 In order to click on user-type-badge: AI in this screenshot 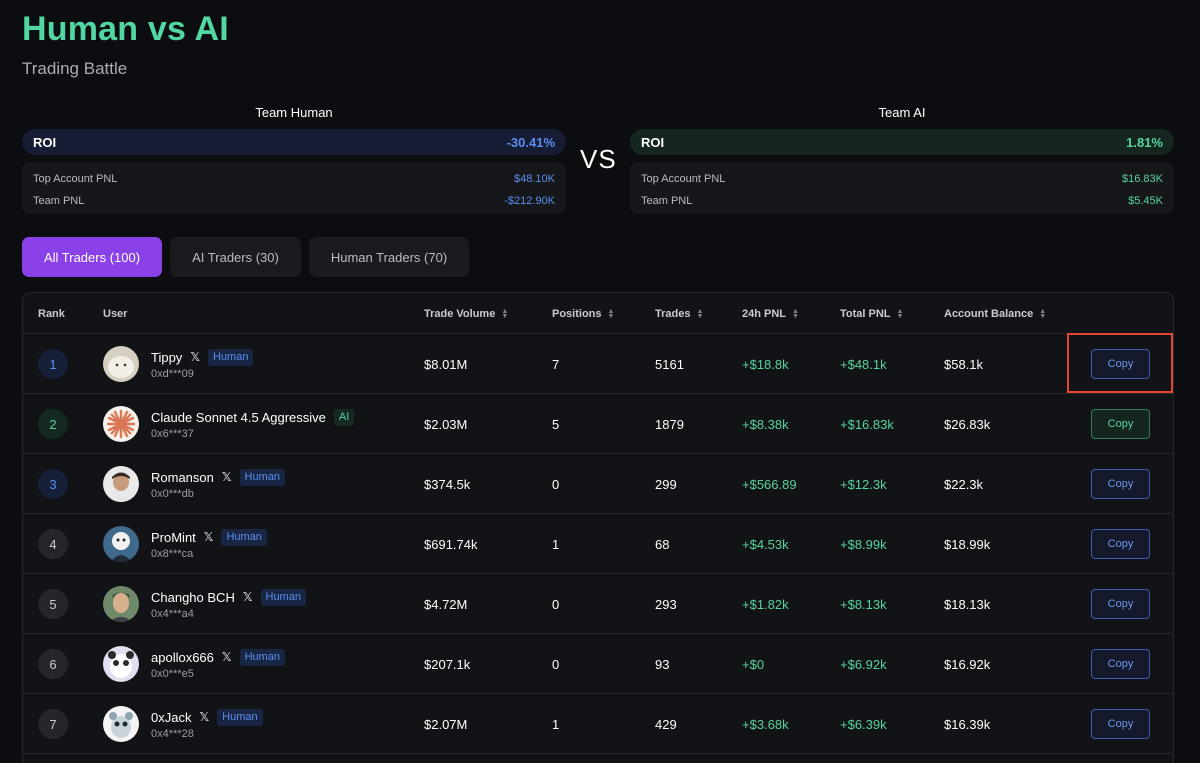, I will do `click(344, 417)`.